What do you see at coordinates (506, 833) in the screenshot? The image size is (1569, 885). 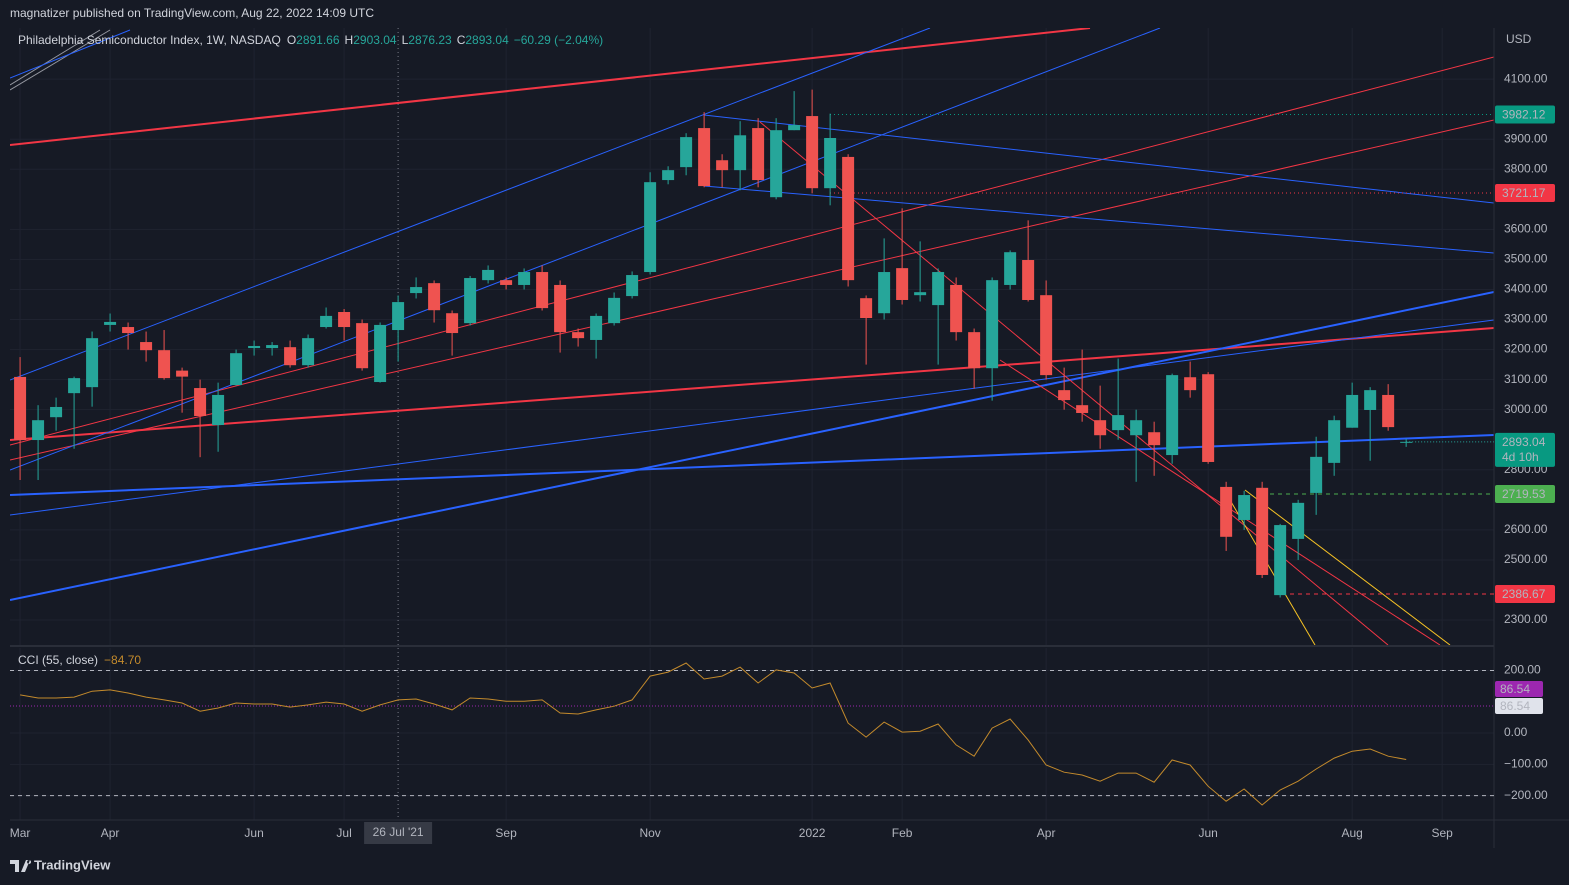 I see `x-tick-label: Sep` at bounding box center [506, 833].